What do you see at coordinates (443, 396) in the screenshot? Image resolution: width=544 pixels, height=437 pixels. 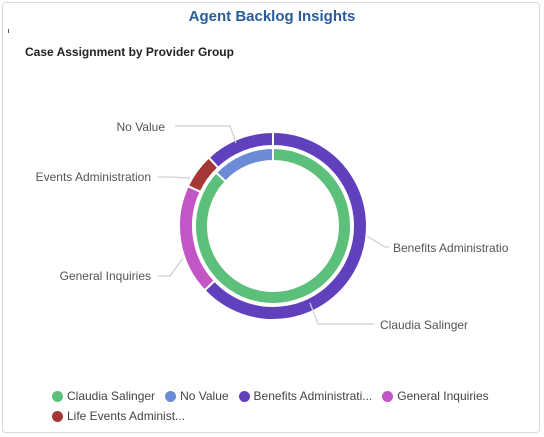 I see `legend-label: General Inquiries` at bounding box center [443, 396].